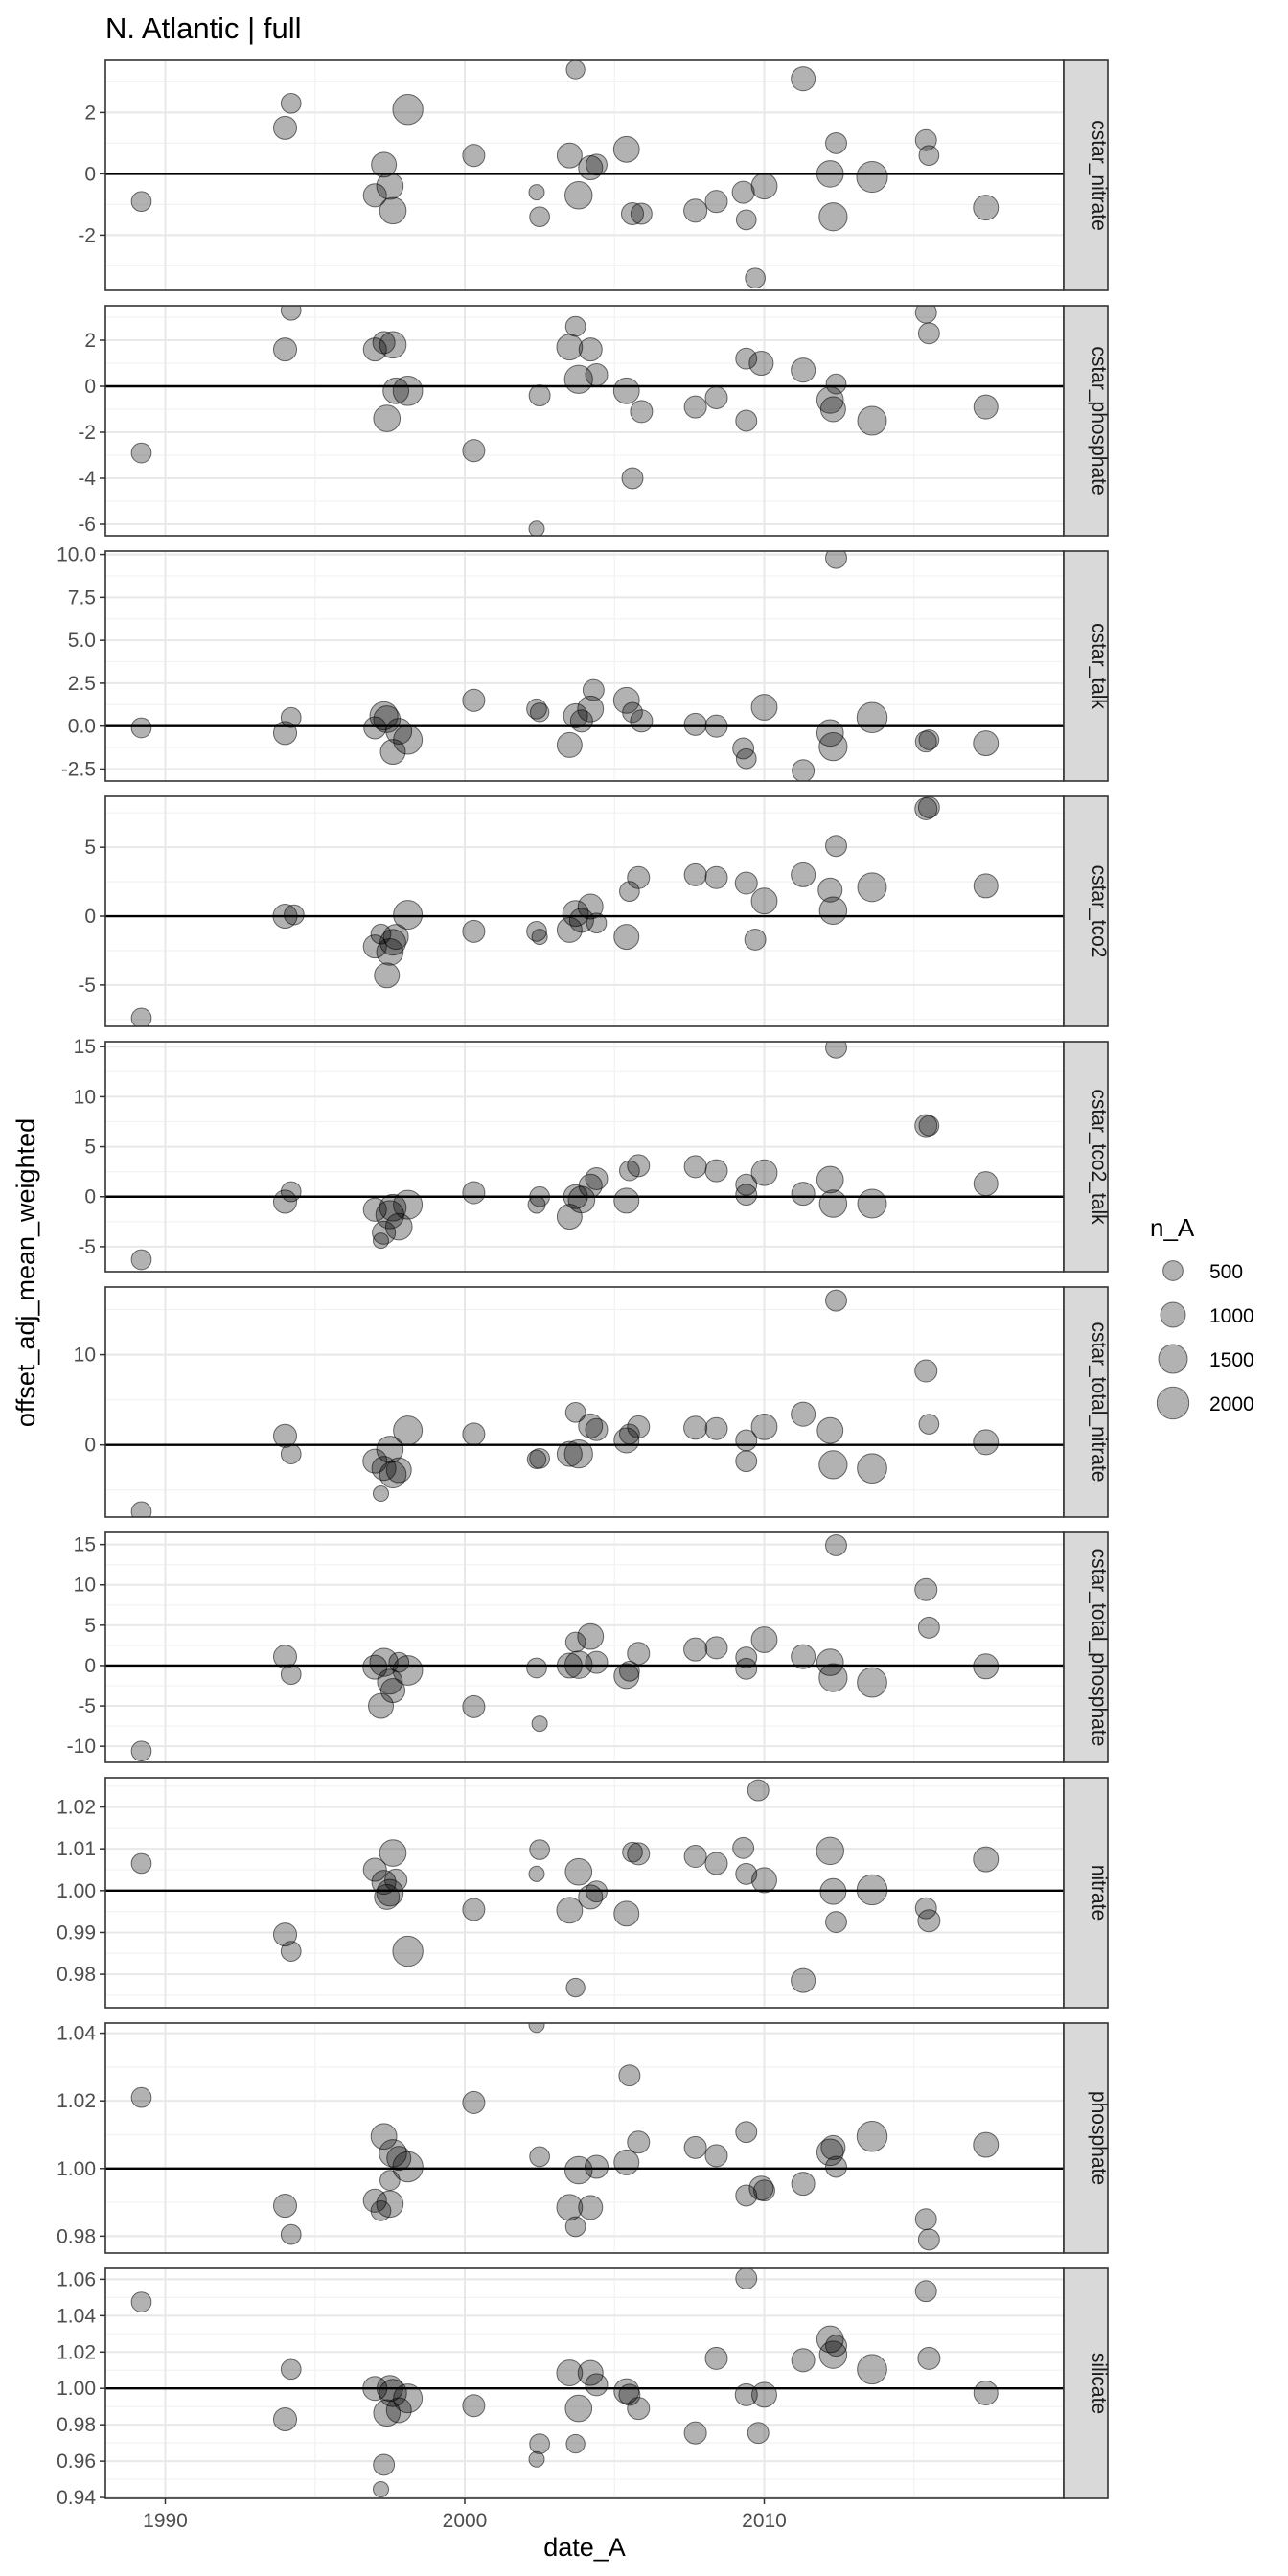 This screenshot has height=2576, width=1288. What do you see at coordinates (87, 525) in the screenshot?
I see `y-tick-label: -6` at bounding box center [87, 525].